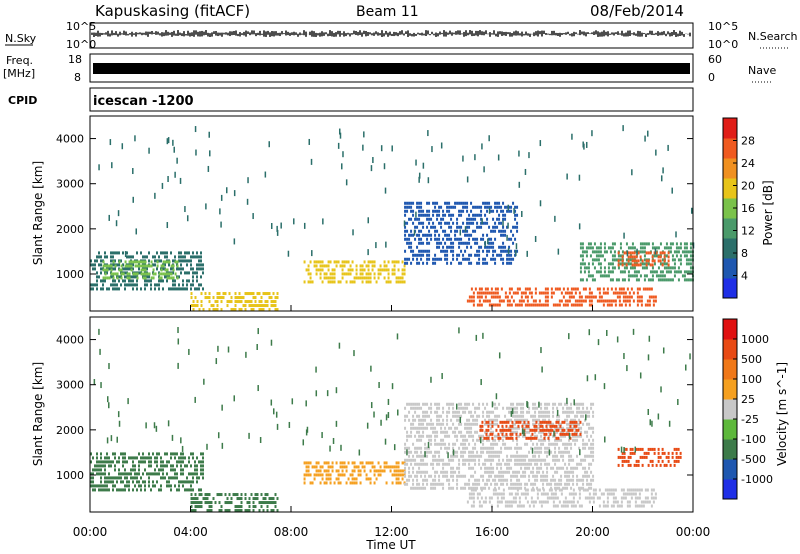 Image resolution: width=800 pixels, height=554 pixels. I want to click on colorbar-tick: 500, so click(751, 359).